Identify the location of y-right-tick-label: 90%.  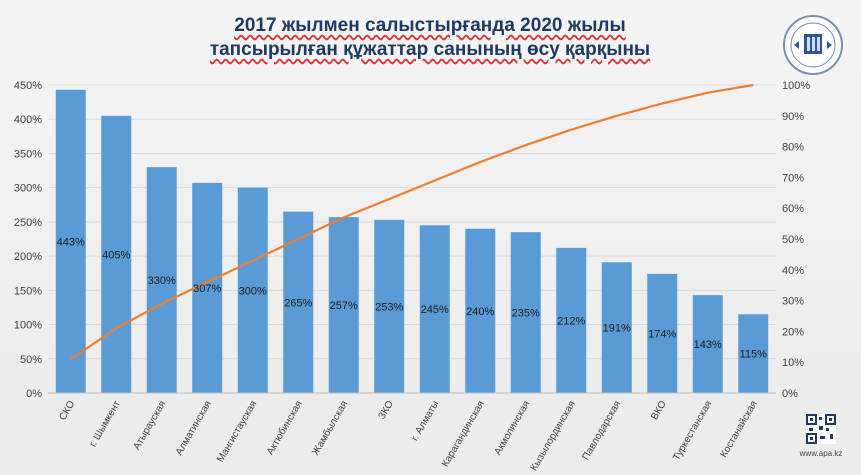
(793, 117).